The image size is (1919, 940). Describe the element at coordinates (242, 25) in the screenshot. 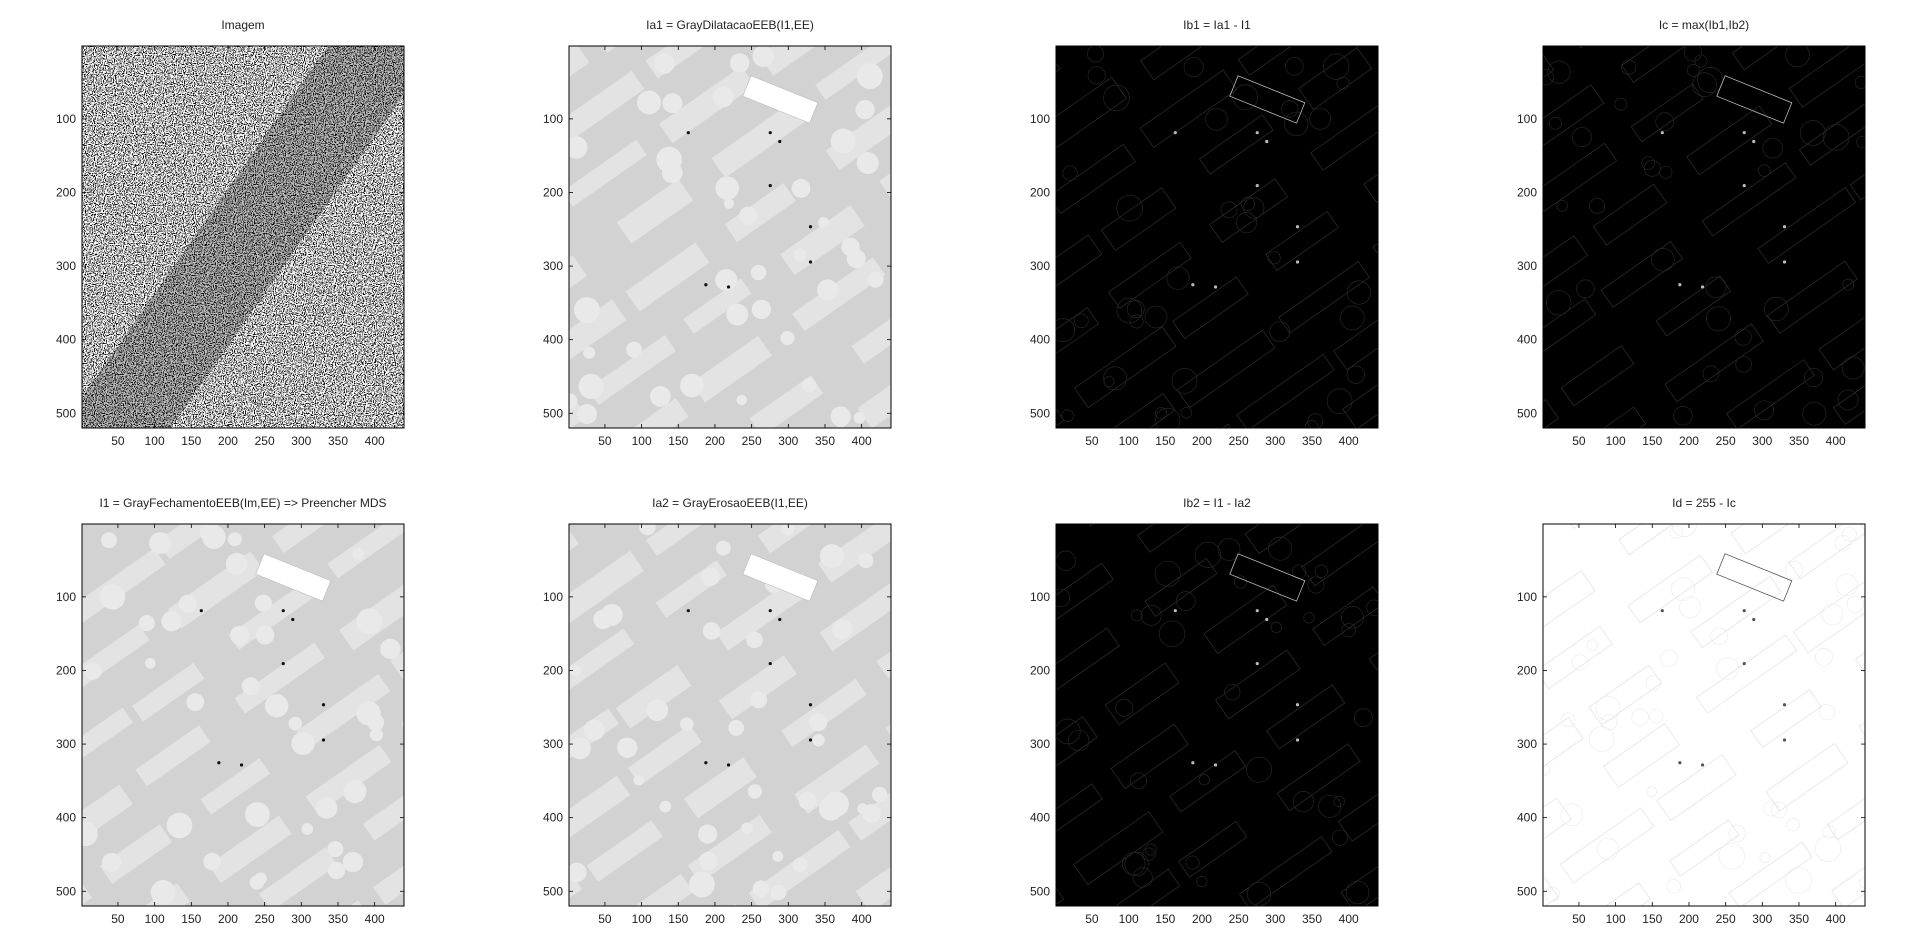

I see `subplot-title: Imagem` at that location.